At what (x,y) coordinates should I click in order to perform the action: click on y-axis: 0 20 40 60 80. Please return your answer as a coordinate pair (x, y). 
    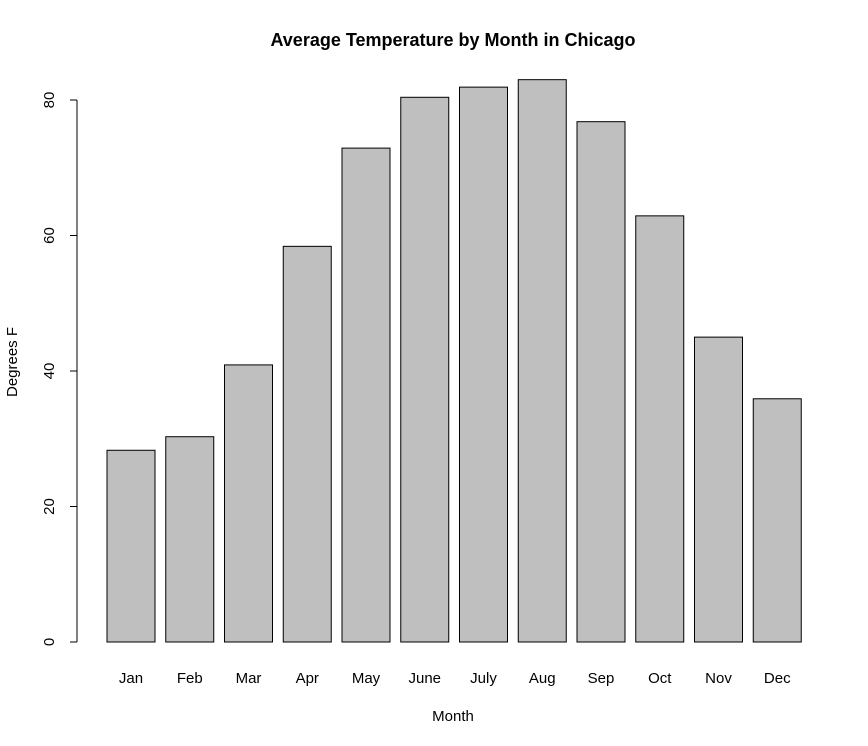
    Looking at the image, I should click on (59, 369).